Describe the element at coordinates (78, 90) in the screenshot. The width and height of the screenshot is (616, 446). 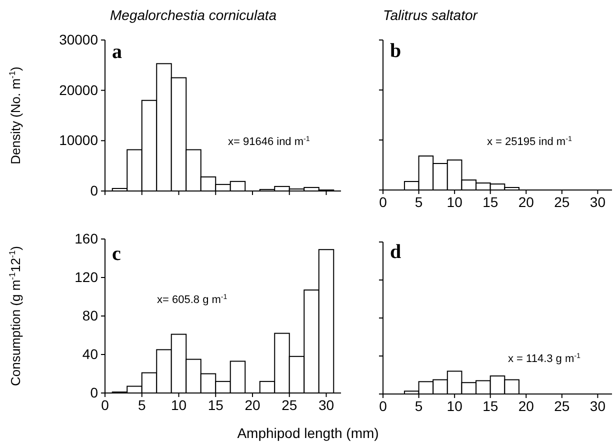
I see `y-tick-label: 20000` at that location.